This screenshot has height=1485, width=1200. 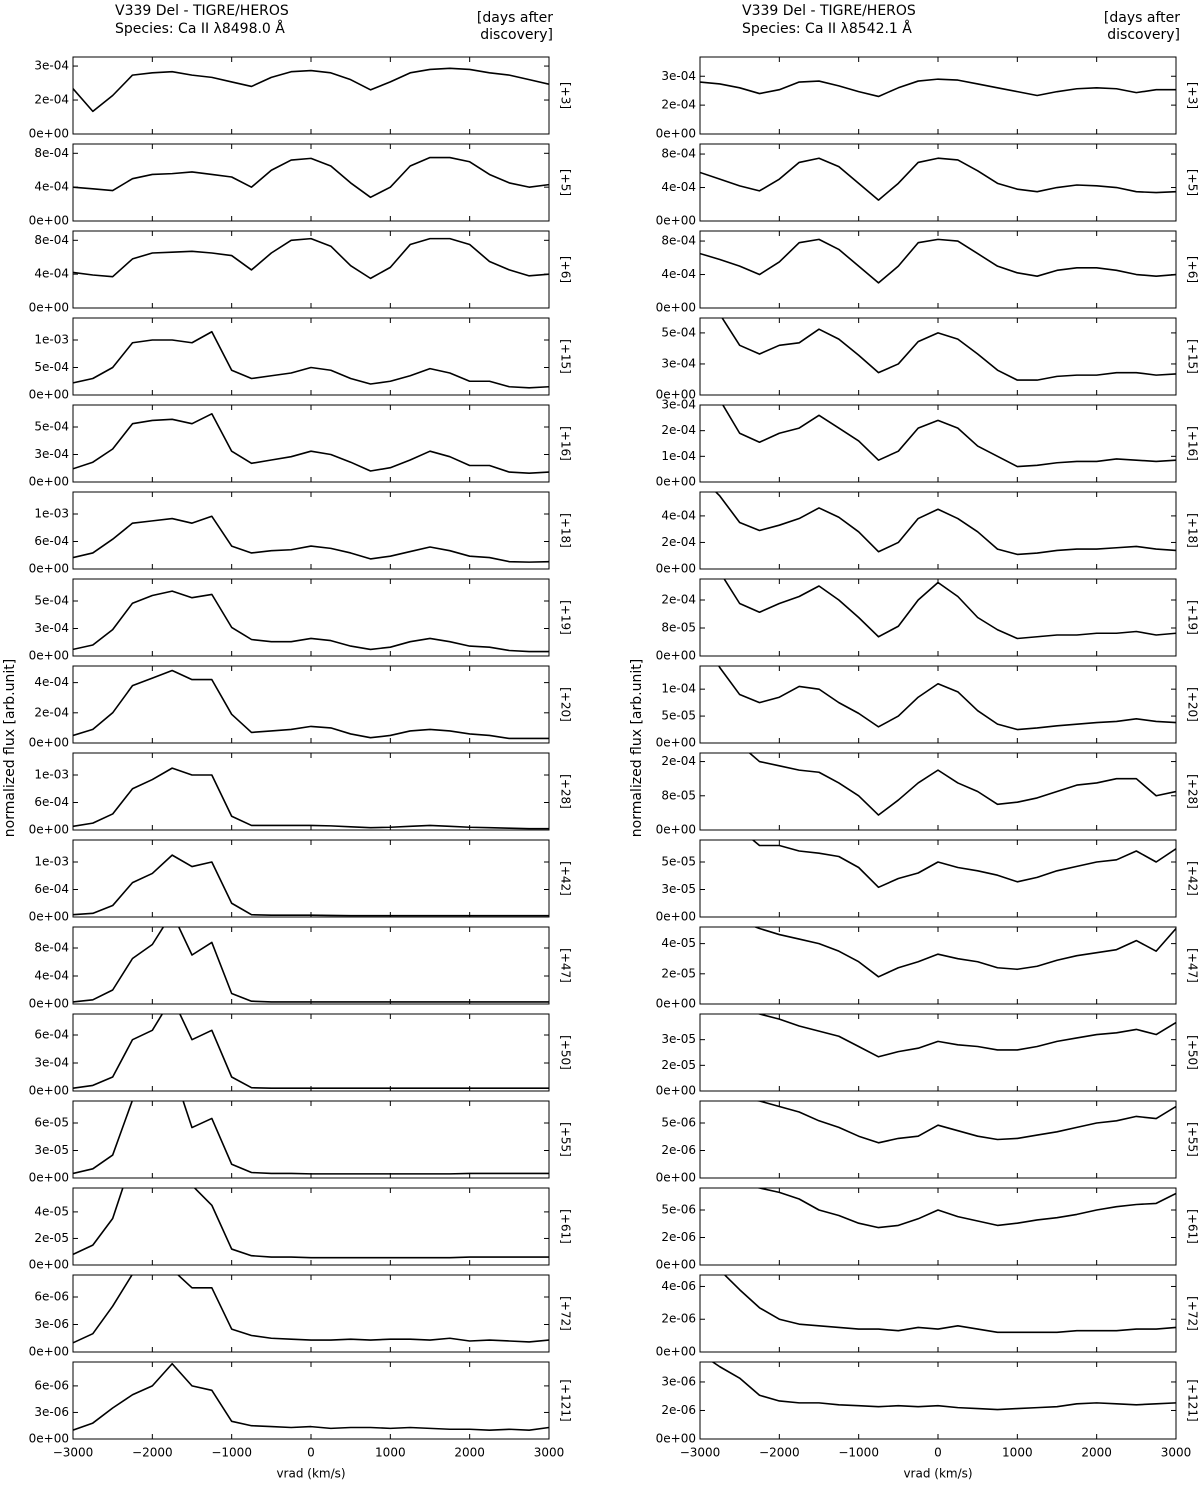 I want to click on panel: 0e+00 4e-04 8e-04 [+47], so click(x=301, y=968).